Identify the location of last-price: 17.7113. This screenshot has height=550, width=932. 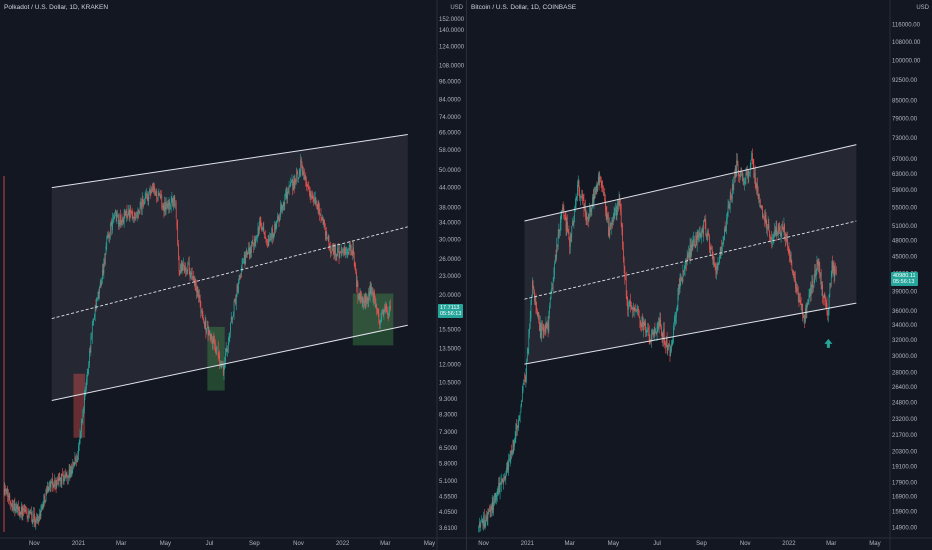
(450, 308).